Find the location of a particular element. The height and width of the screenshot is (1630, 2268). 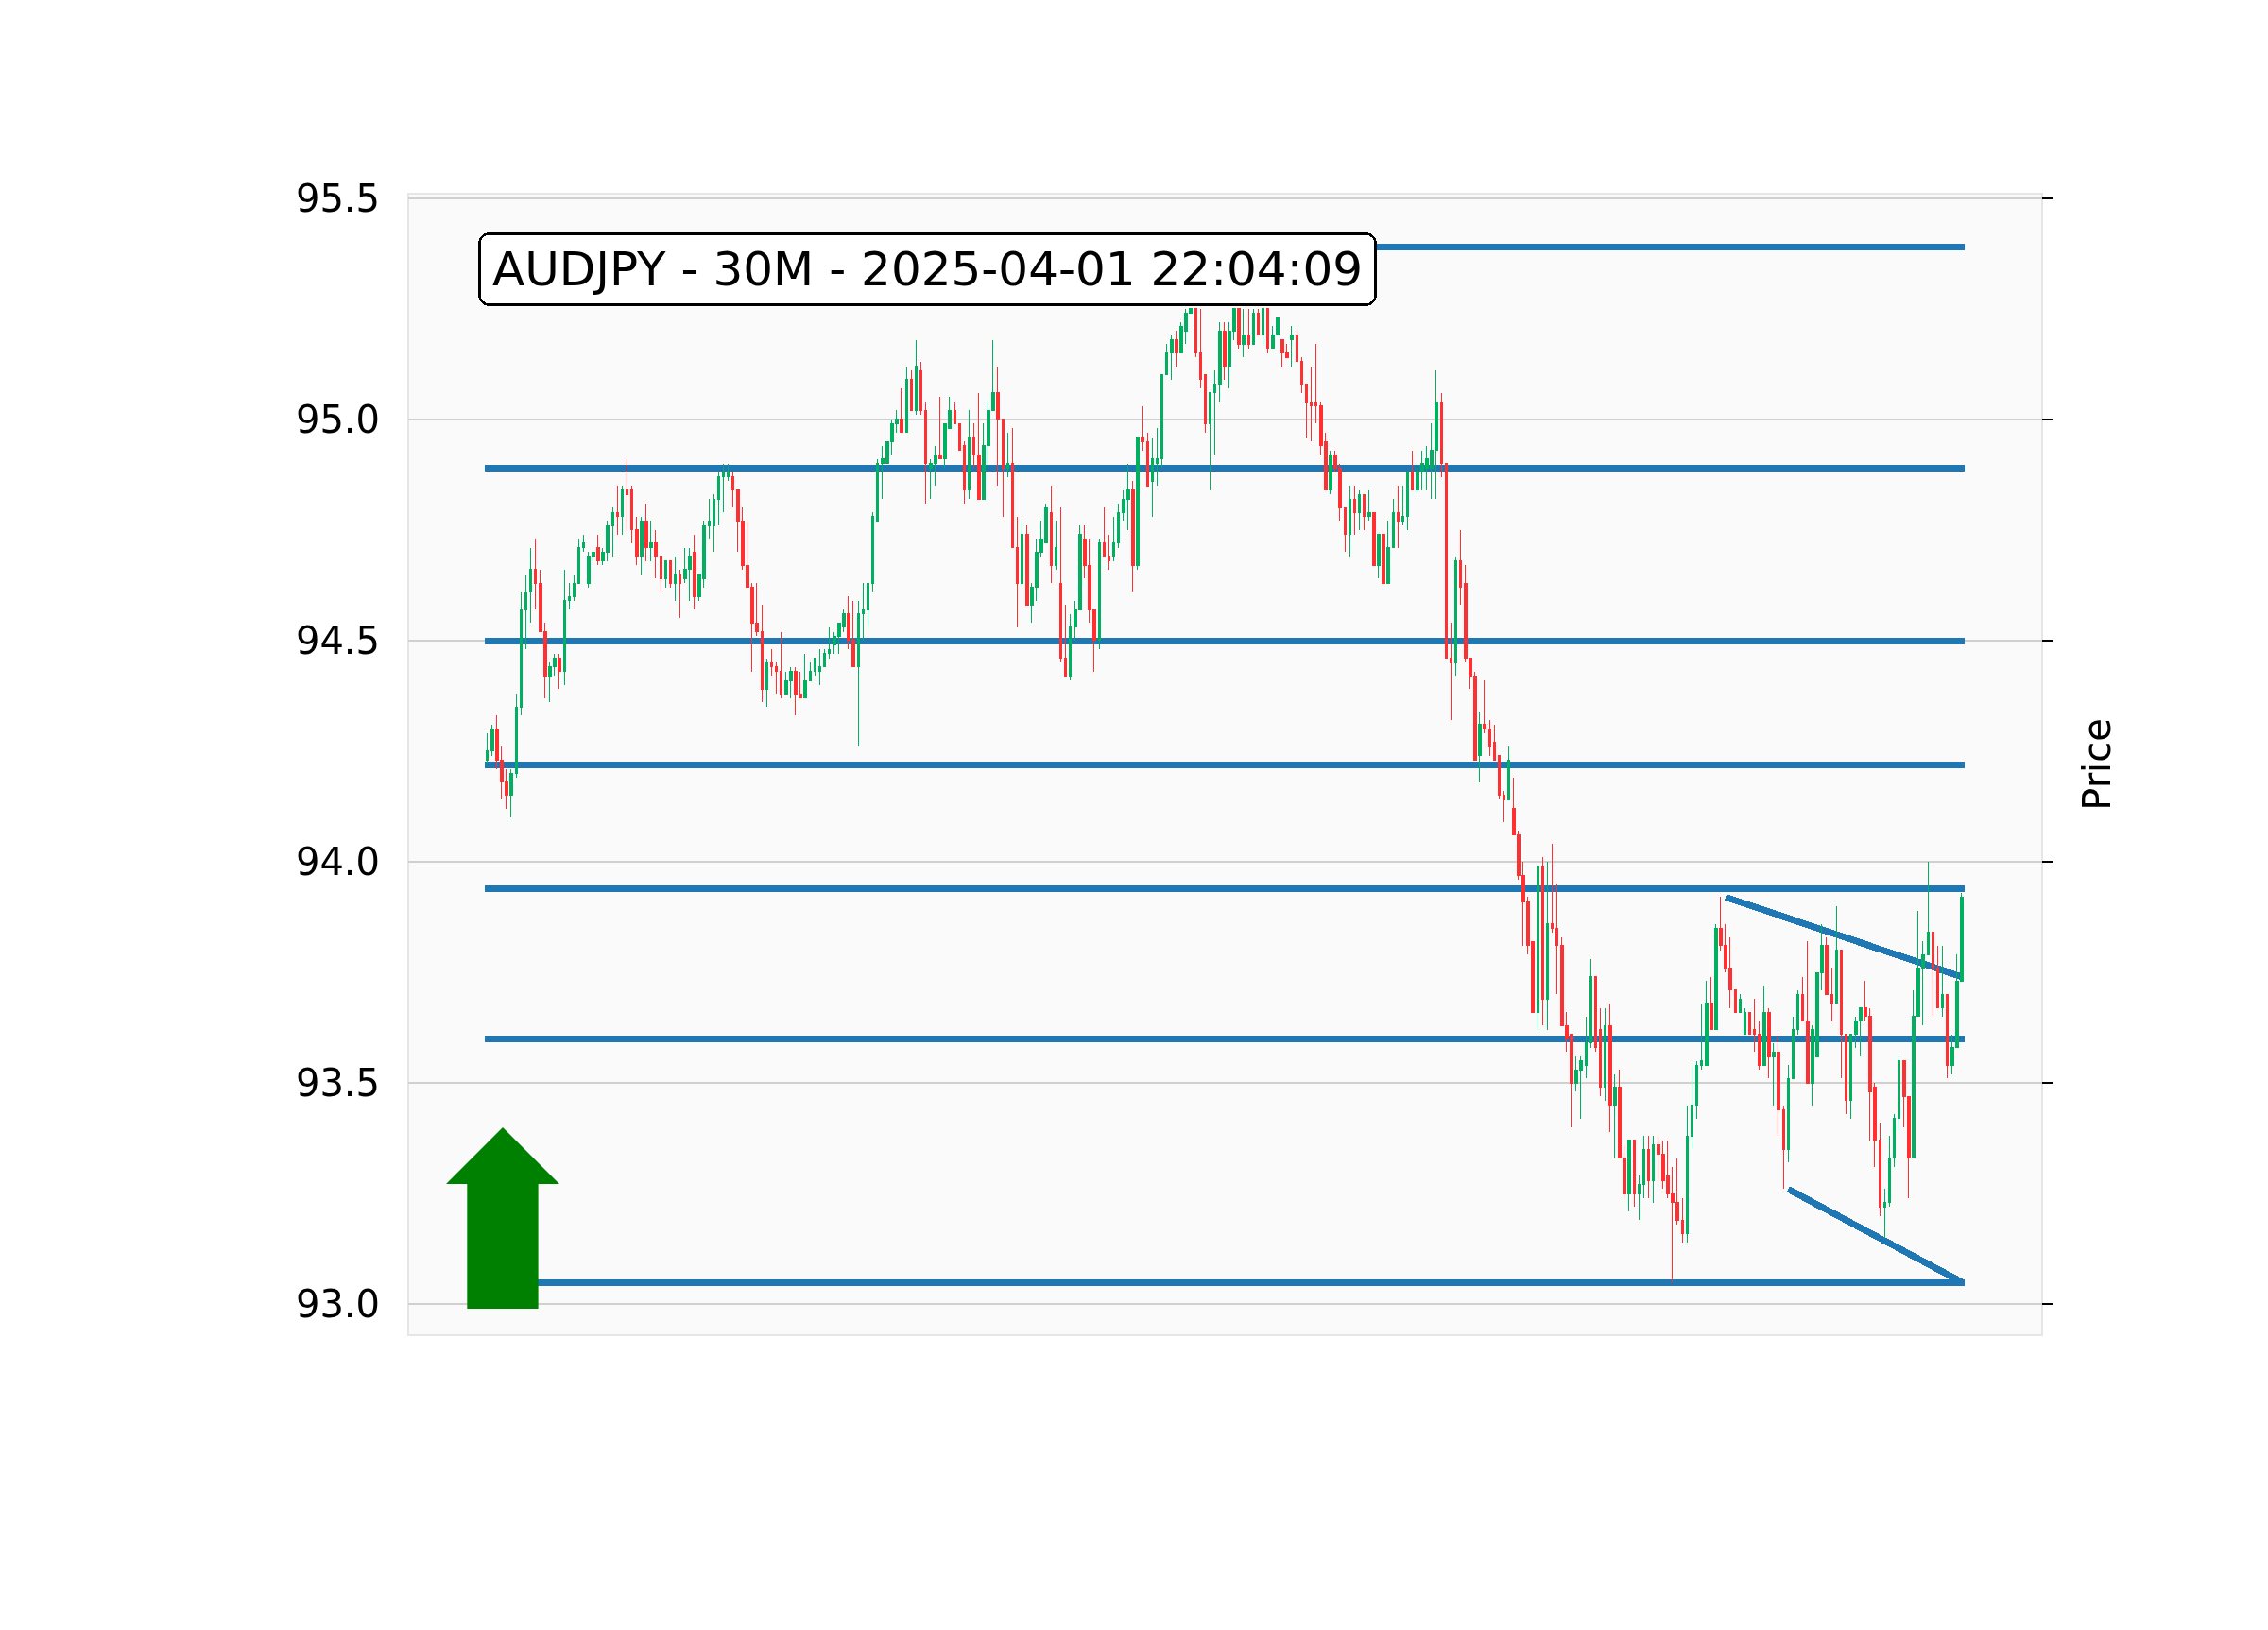

y-tick-label: 93.0 is located at coordinates (337, 1305).